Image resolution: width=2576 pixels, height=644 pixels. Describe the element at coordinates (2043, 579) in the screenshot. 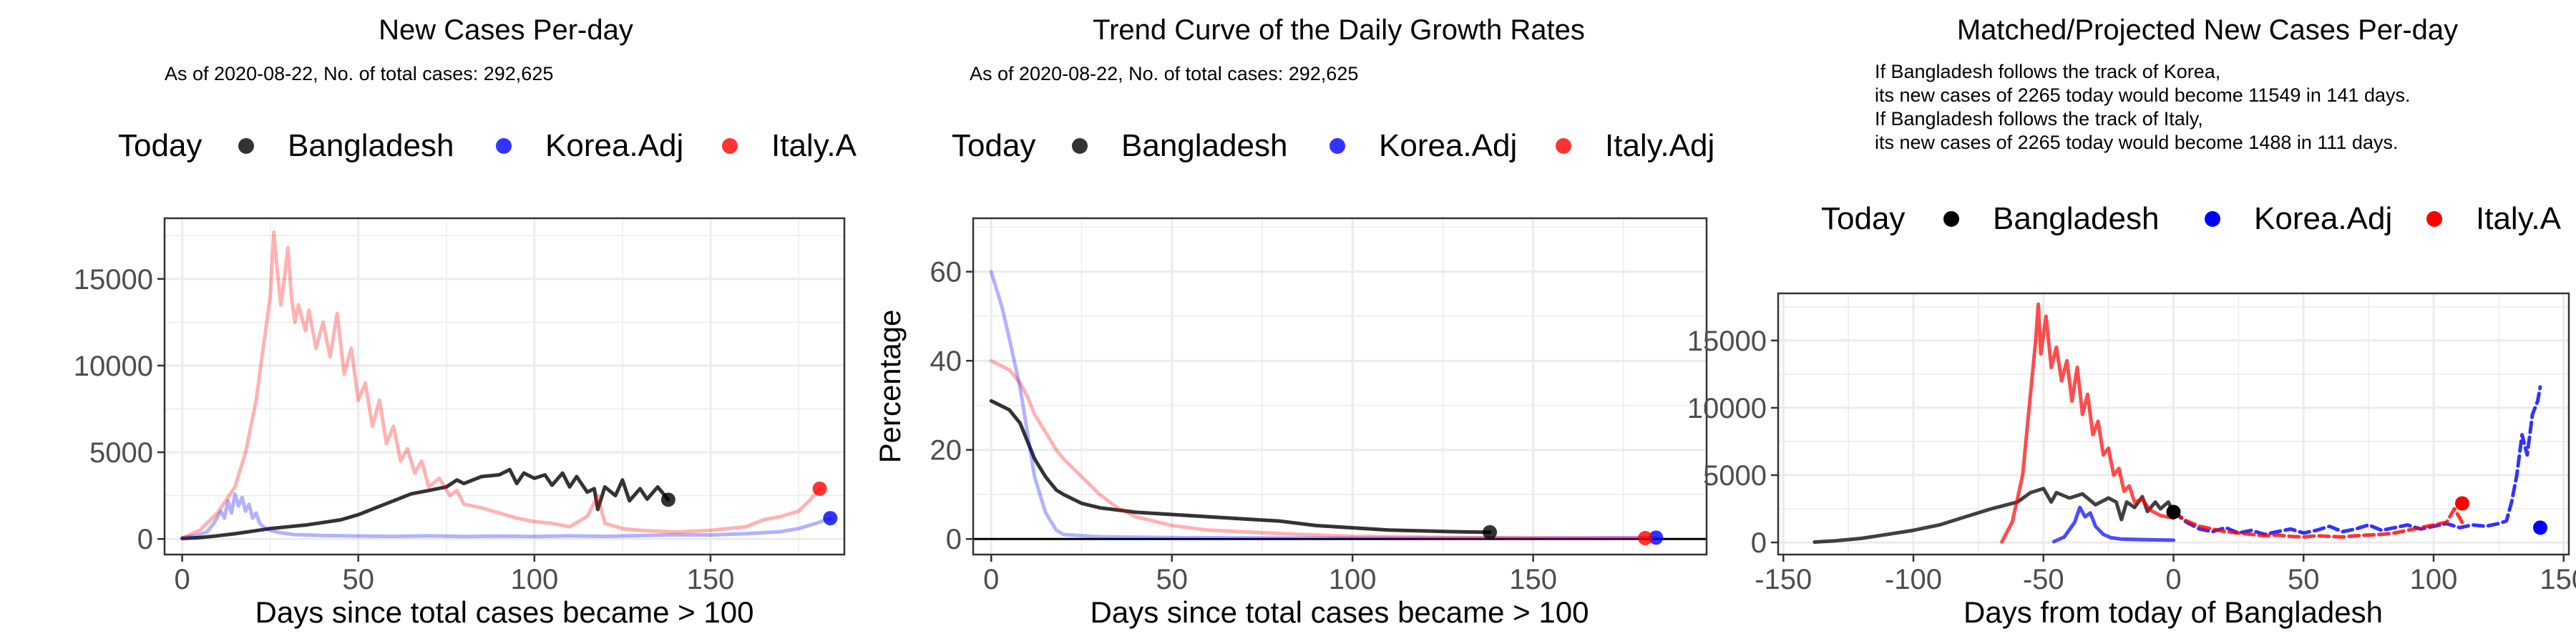

I see `x-tick-label: -50` at that location.